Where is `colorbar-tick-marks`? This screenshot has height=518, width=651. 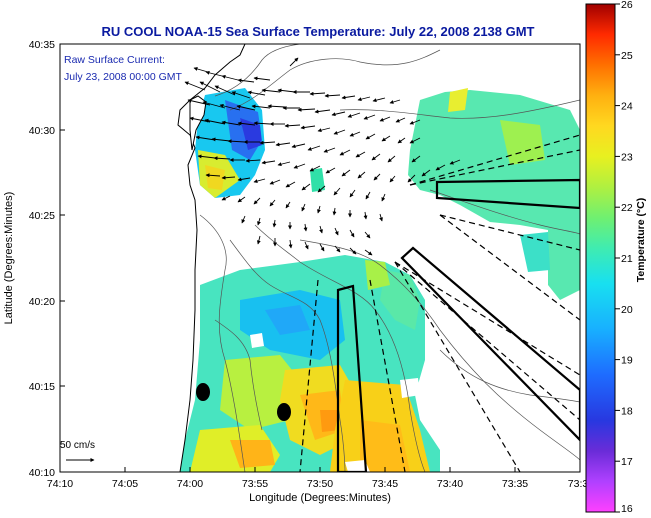
colorbar-tick-marks is located at coordinates (617, 258).